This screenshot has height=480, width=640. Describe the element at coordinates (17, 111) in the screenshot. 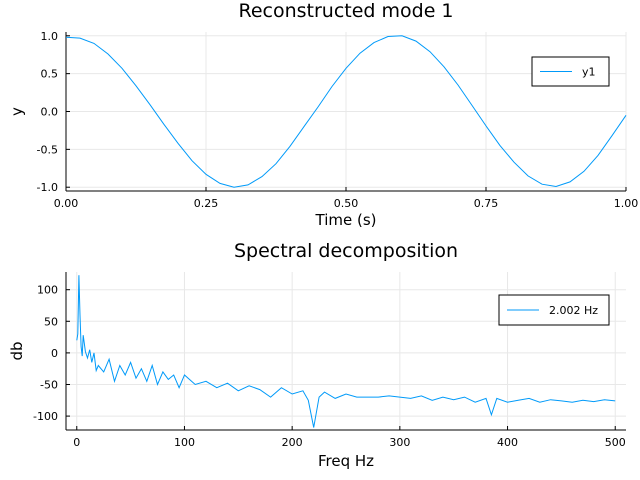

I see `y-axis-label: y` at that location.